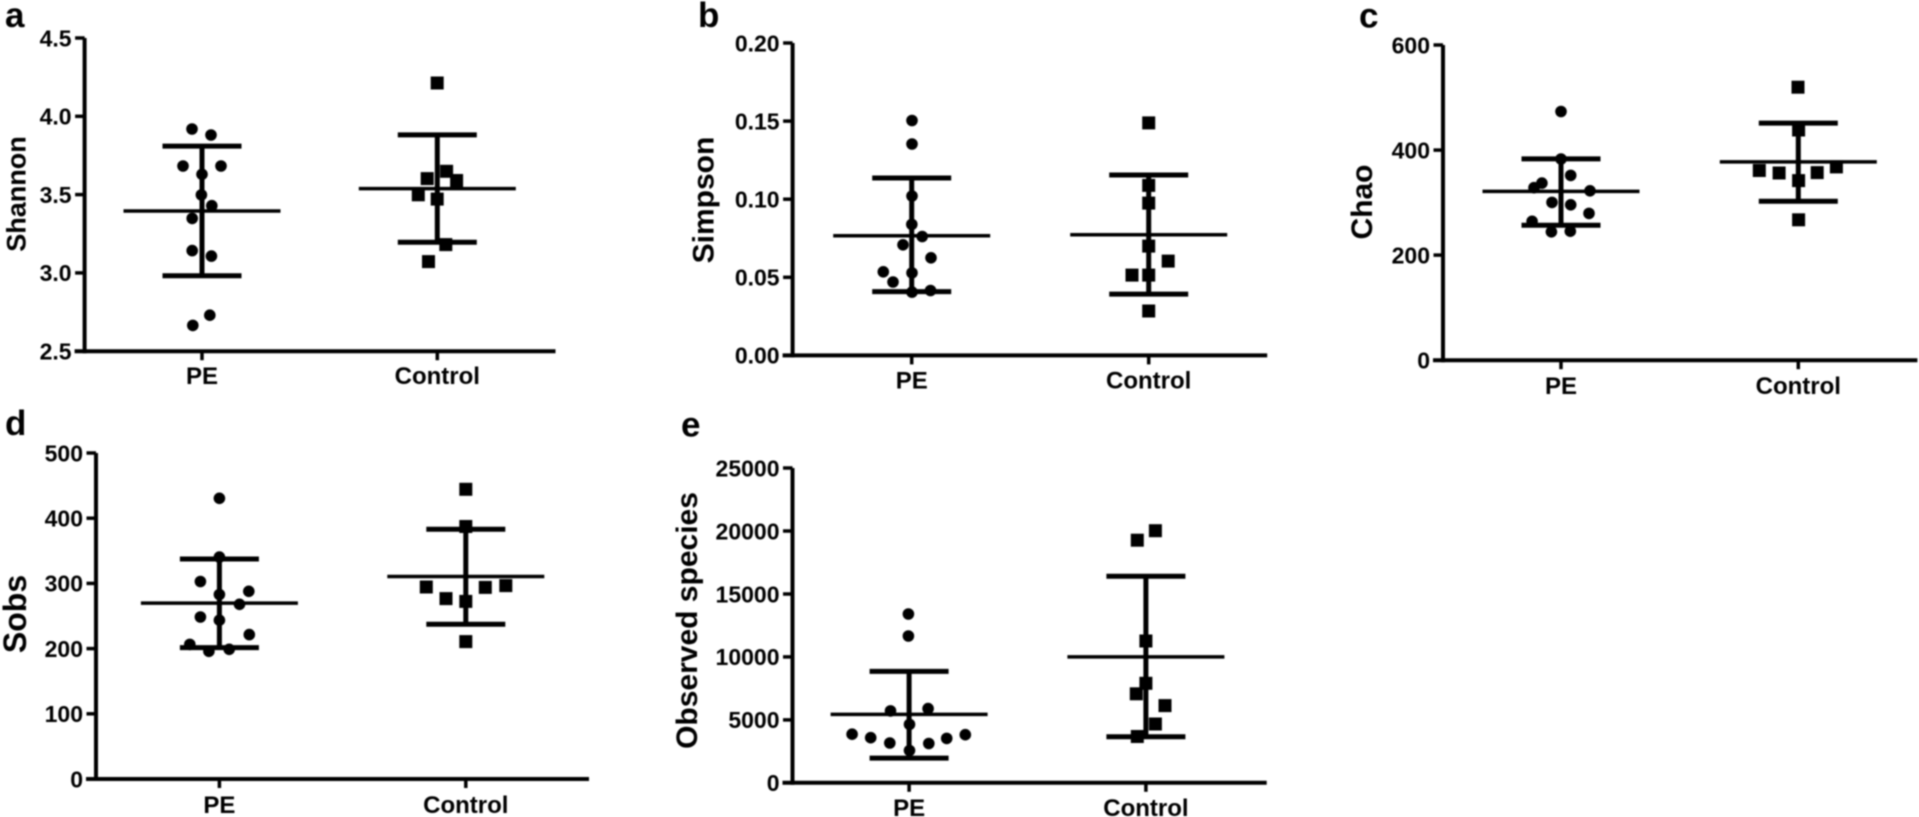 Image resolution: width=1919 pixels, height=817 pixels. What do you see at coordinates (16, 194) in the screenshot?
I see `svg-text: Shannon` at bounding box center [16, 194].